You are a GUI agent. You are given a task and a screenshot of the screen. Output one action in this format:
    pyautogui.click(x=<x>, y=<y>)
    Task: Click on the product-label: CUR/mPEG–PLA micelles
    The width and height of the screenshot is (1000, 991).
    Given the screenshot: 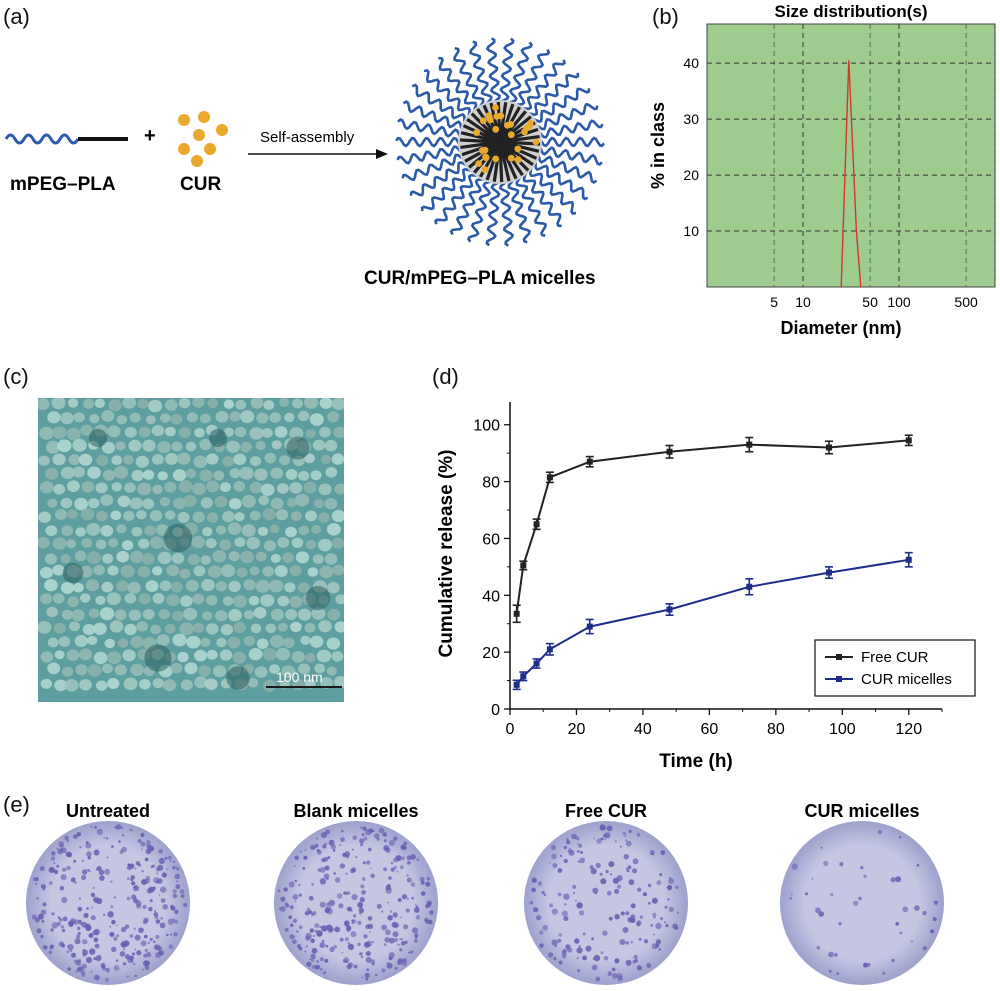 What is the action you would take?
    pyautogui.click(x=480, y=278)
    